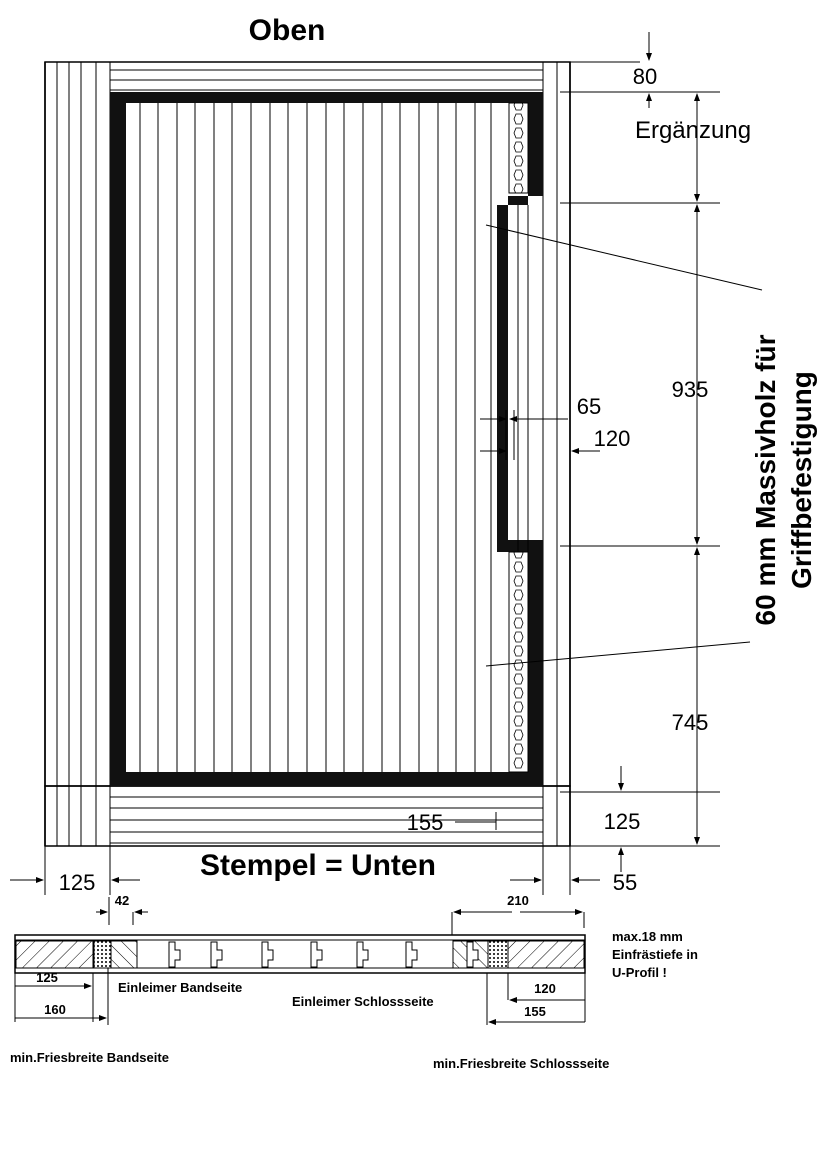 The height and width of the screenshot is (1158, 838). Describe the element at coordinates (425, 822) in the screenshot. I see `dim-bottom-offset: 155` at that location.